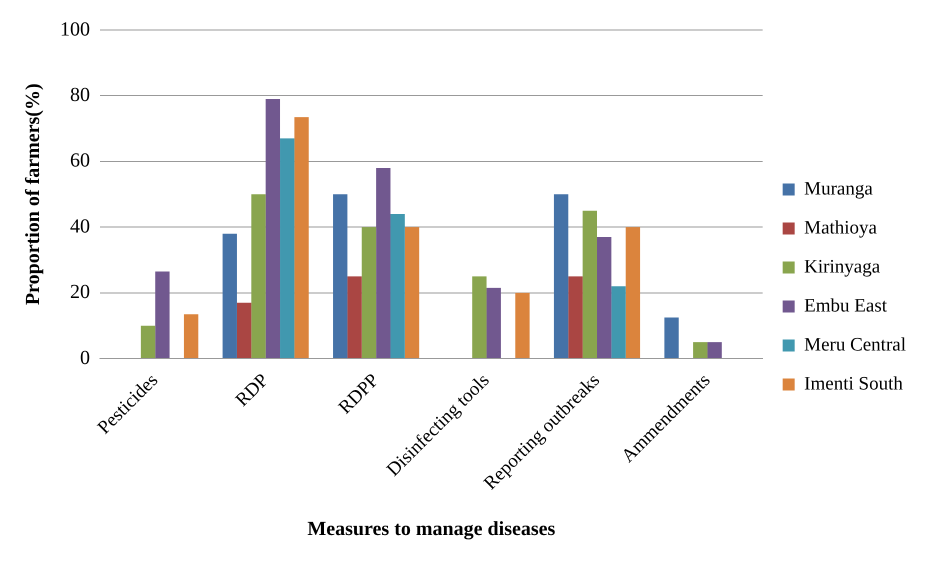 The height and width of the screenshot is (564, 934). Describe the element at coordinates (854, 383) in the screenshot. I see `legend-label: Imenti South` at that location.